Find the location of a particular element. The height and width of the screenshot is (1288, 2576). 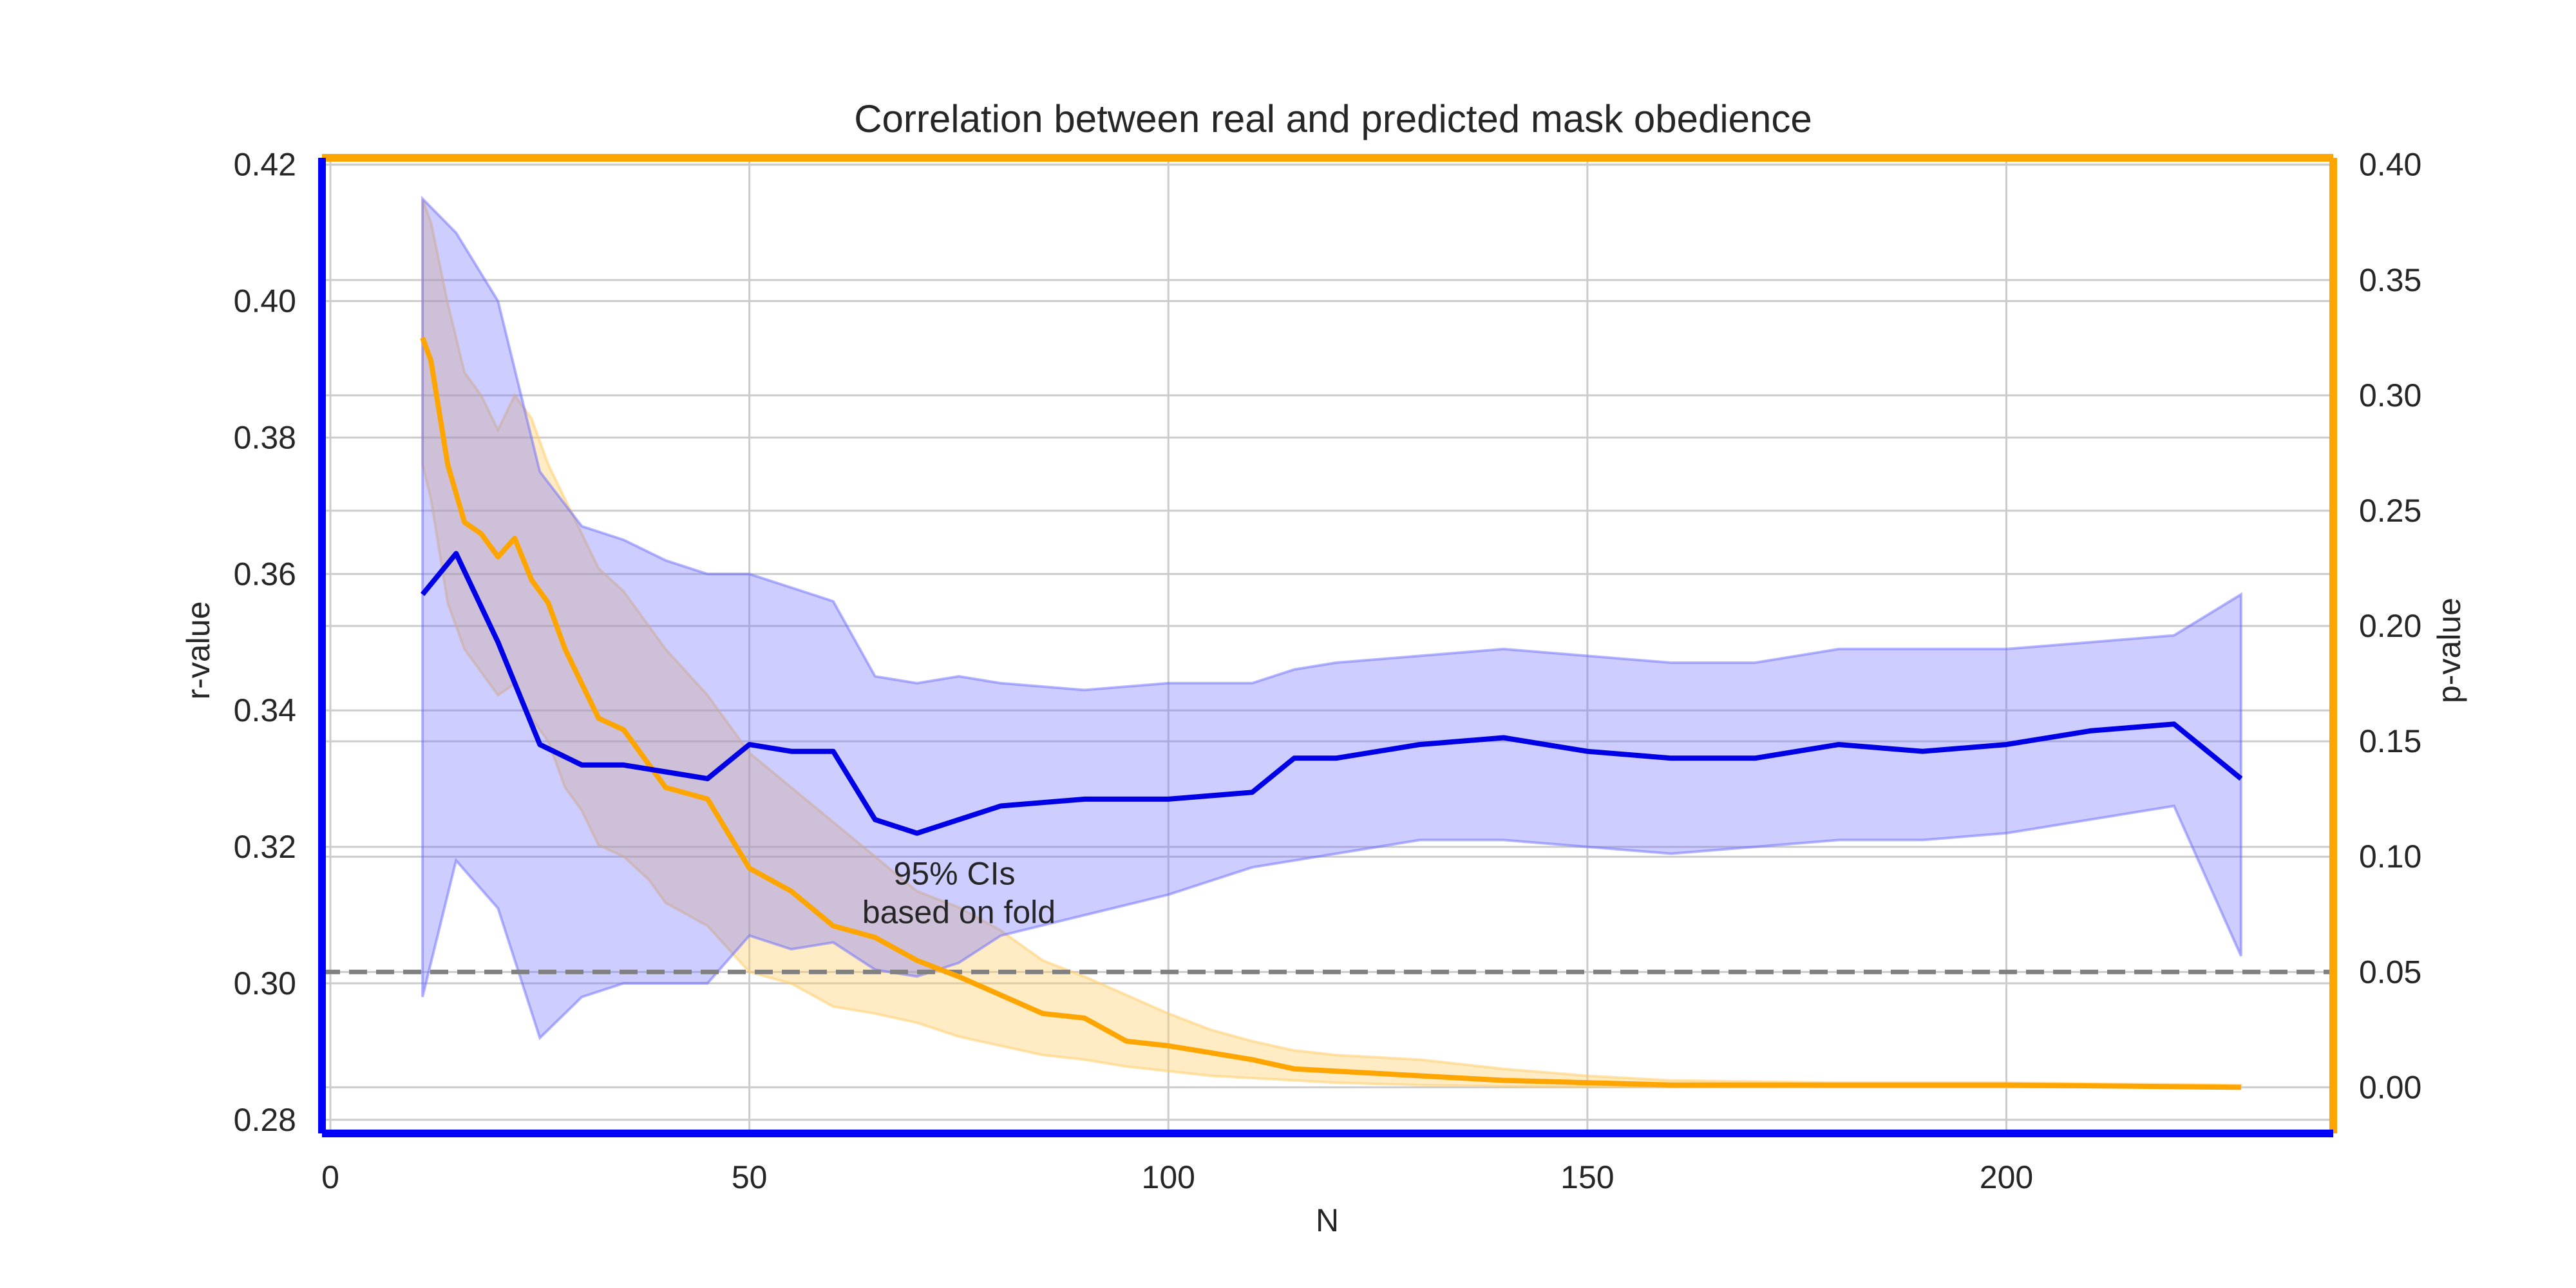

y-left-tick-label-5: 0.38 is located at coordinates (265, 437).